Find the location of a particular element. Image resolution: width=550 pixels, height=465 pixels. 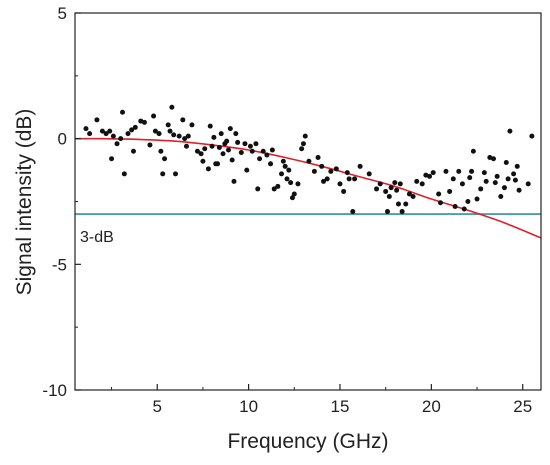

x-tick-label: 5 is located at coordinates (157, 406).